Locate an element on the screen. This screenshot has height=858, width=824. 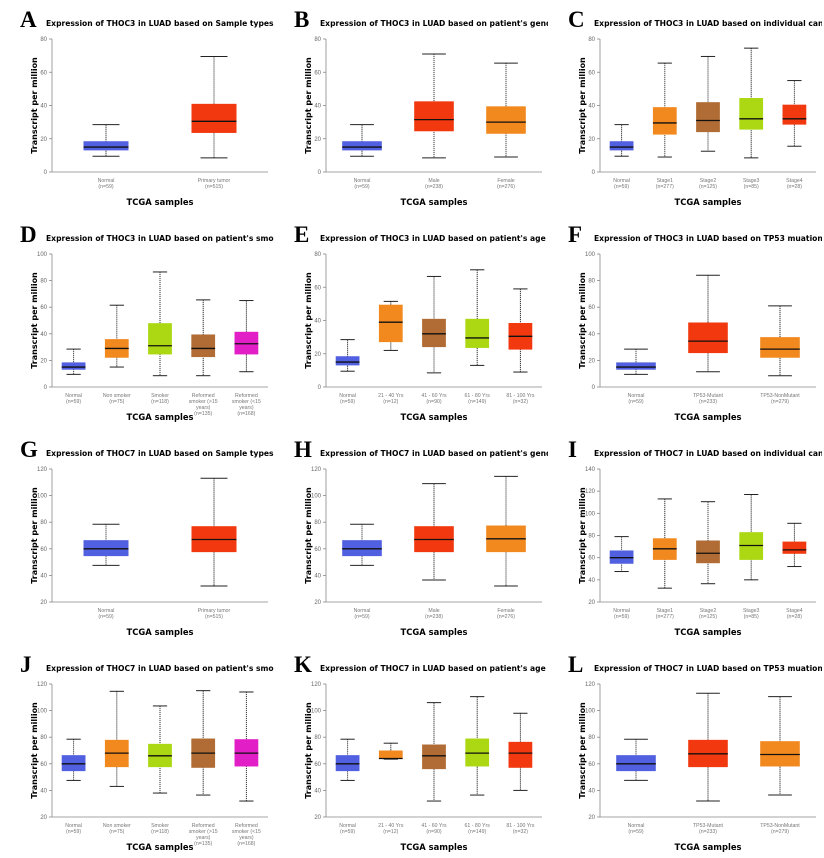
category-count: (n=32) is located at coordinates (520, 832).